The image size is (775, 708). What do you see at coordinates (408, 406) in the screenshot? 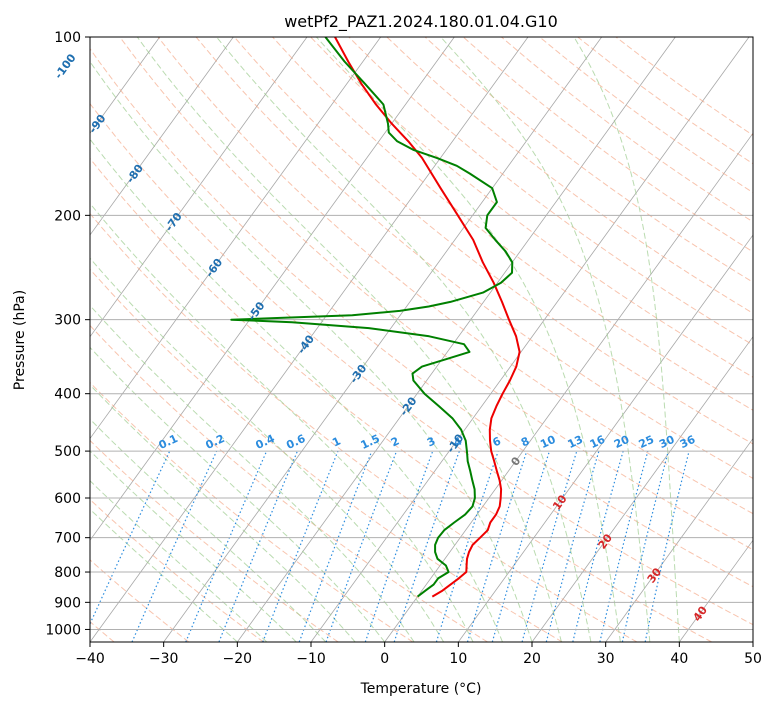
I see `isotherm-label: -20` at bounding box center [408, 406].